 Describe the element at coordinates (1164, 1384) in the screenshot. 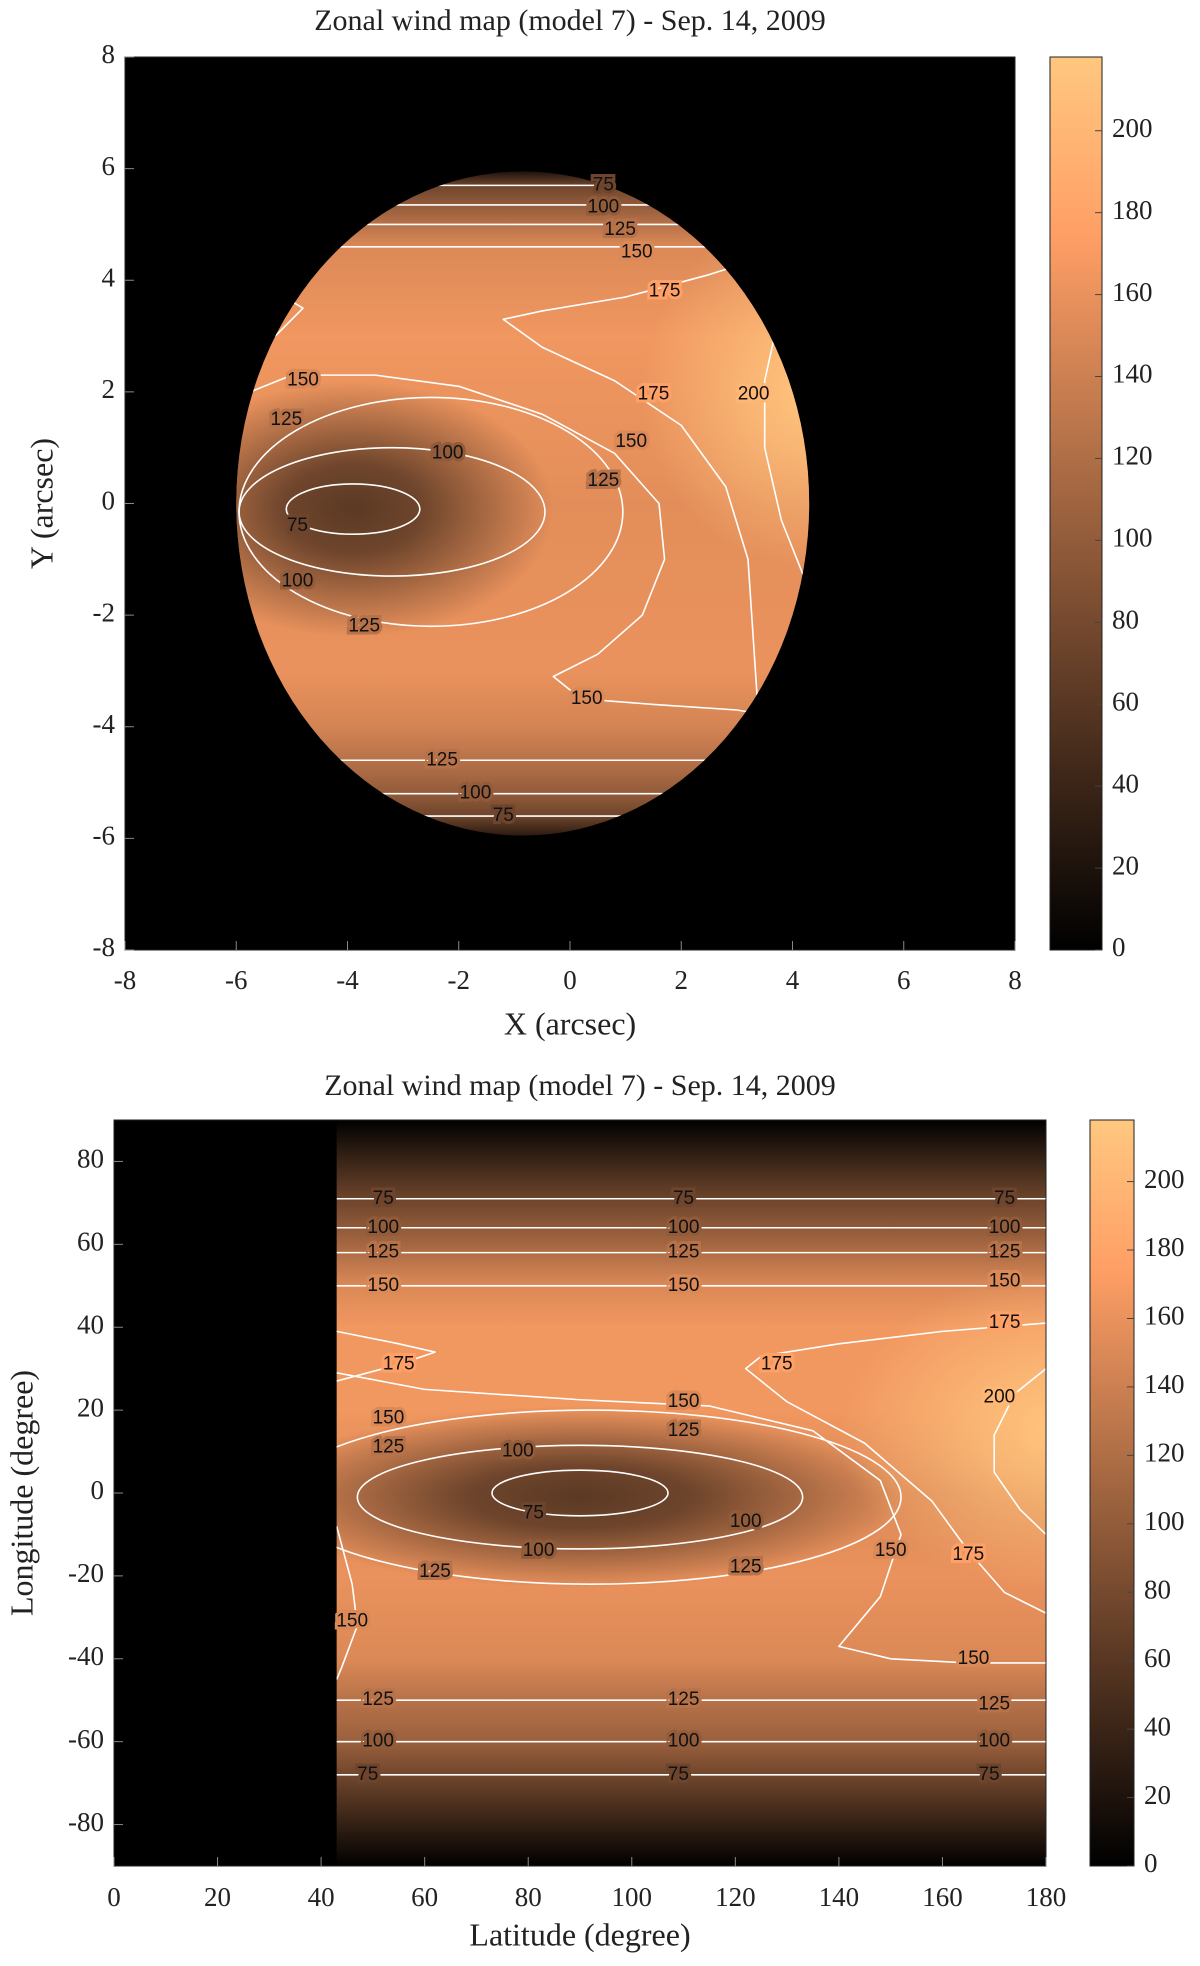

I see `colorbar-tick-label: 140` at that location.